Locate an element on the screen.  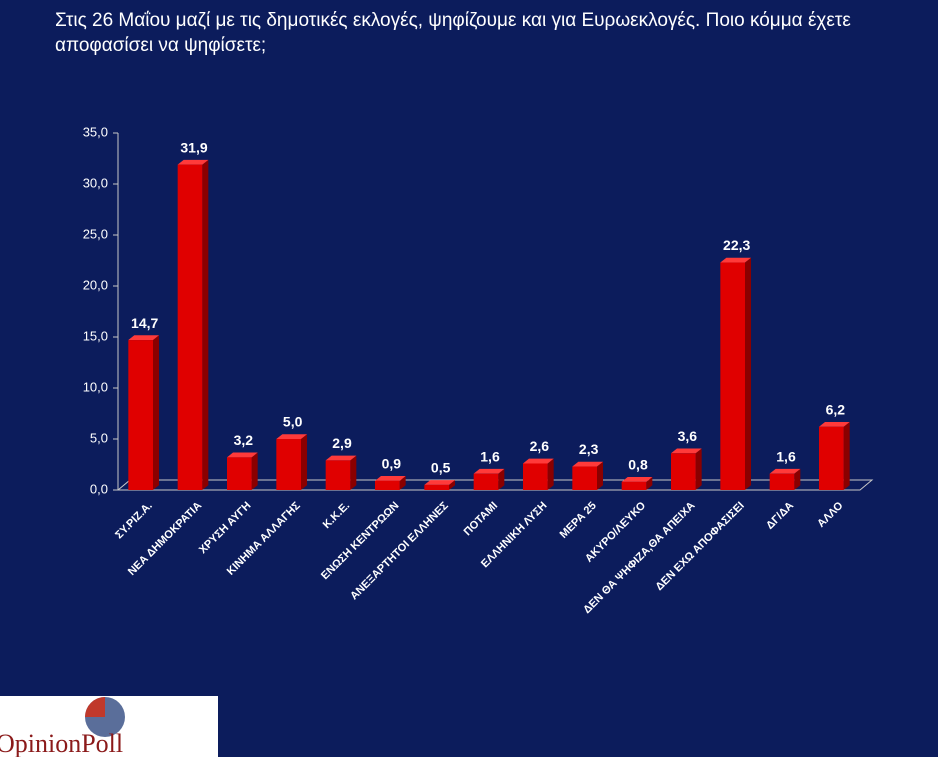
value-label: 3,6 is located at coordinates (688, 436).